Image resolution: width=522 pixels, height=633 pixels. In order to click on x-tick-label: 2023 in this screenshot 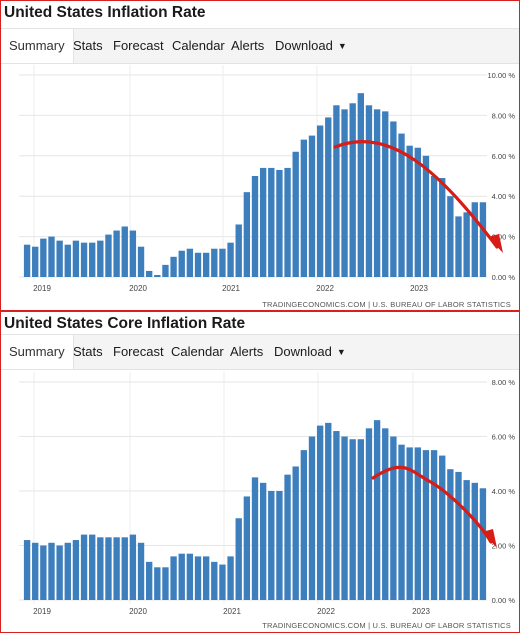, I will do `click(421, 611)`.